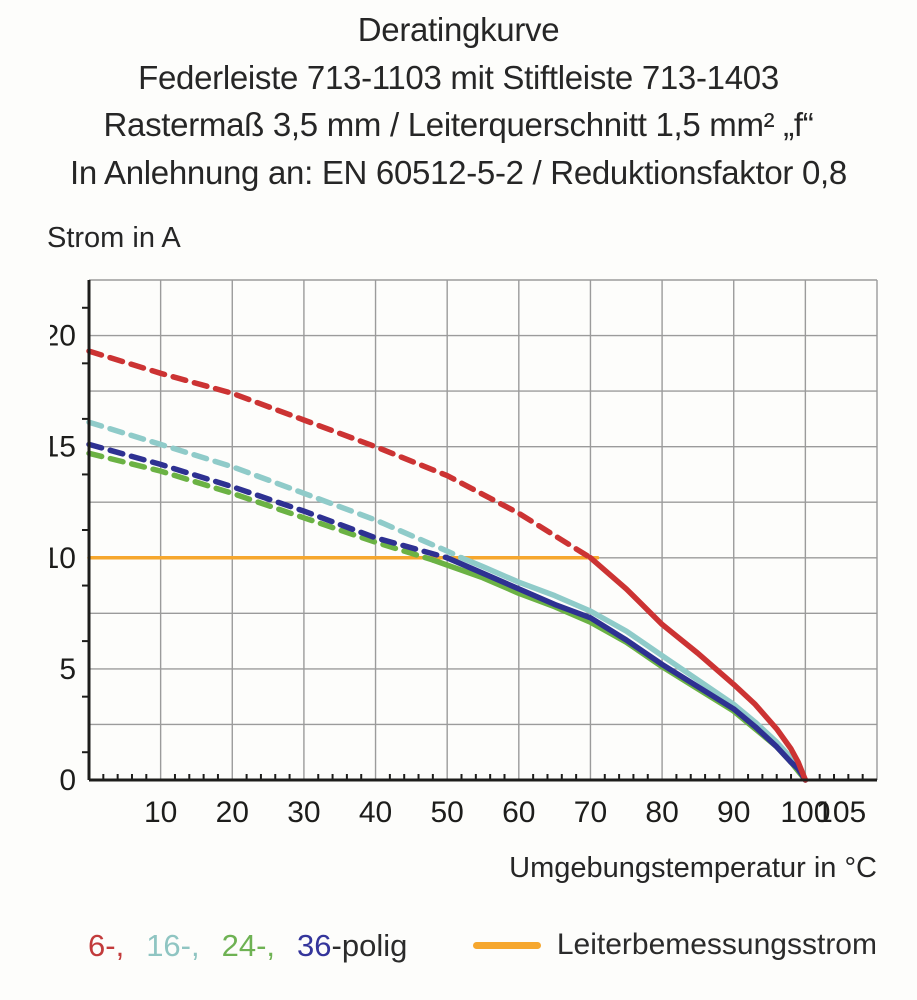 Image resolution: width=917 pixels, height=1000 pixels. Describe the element at coordinates (114, 238) in the screenshot. I see `y-axis-title: Strom in A` at that location.